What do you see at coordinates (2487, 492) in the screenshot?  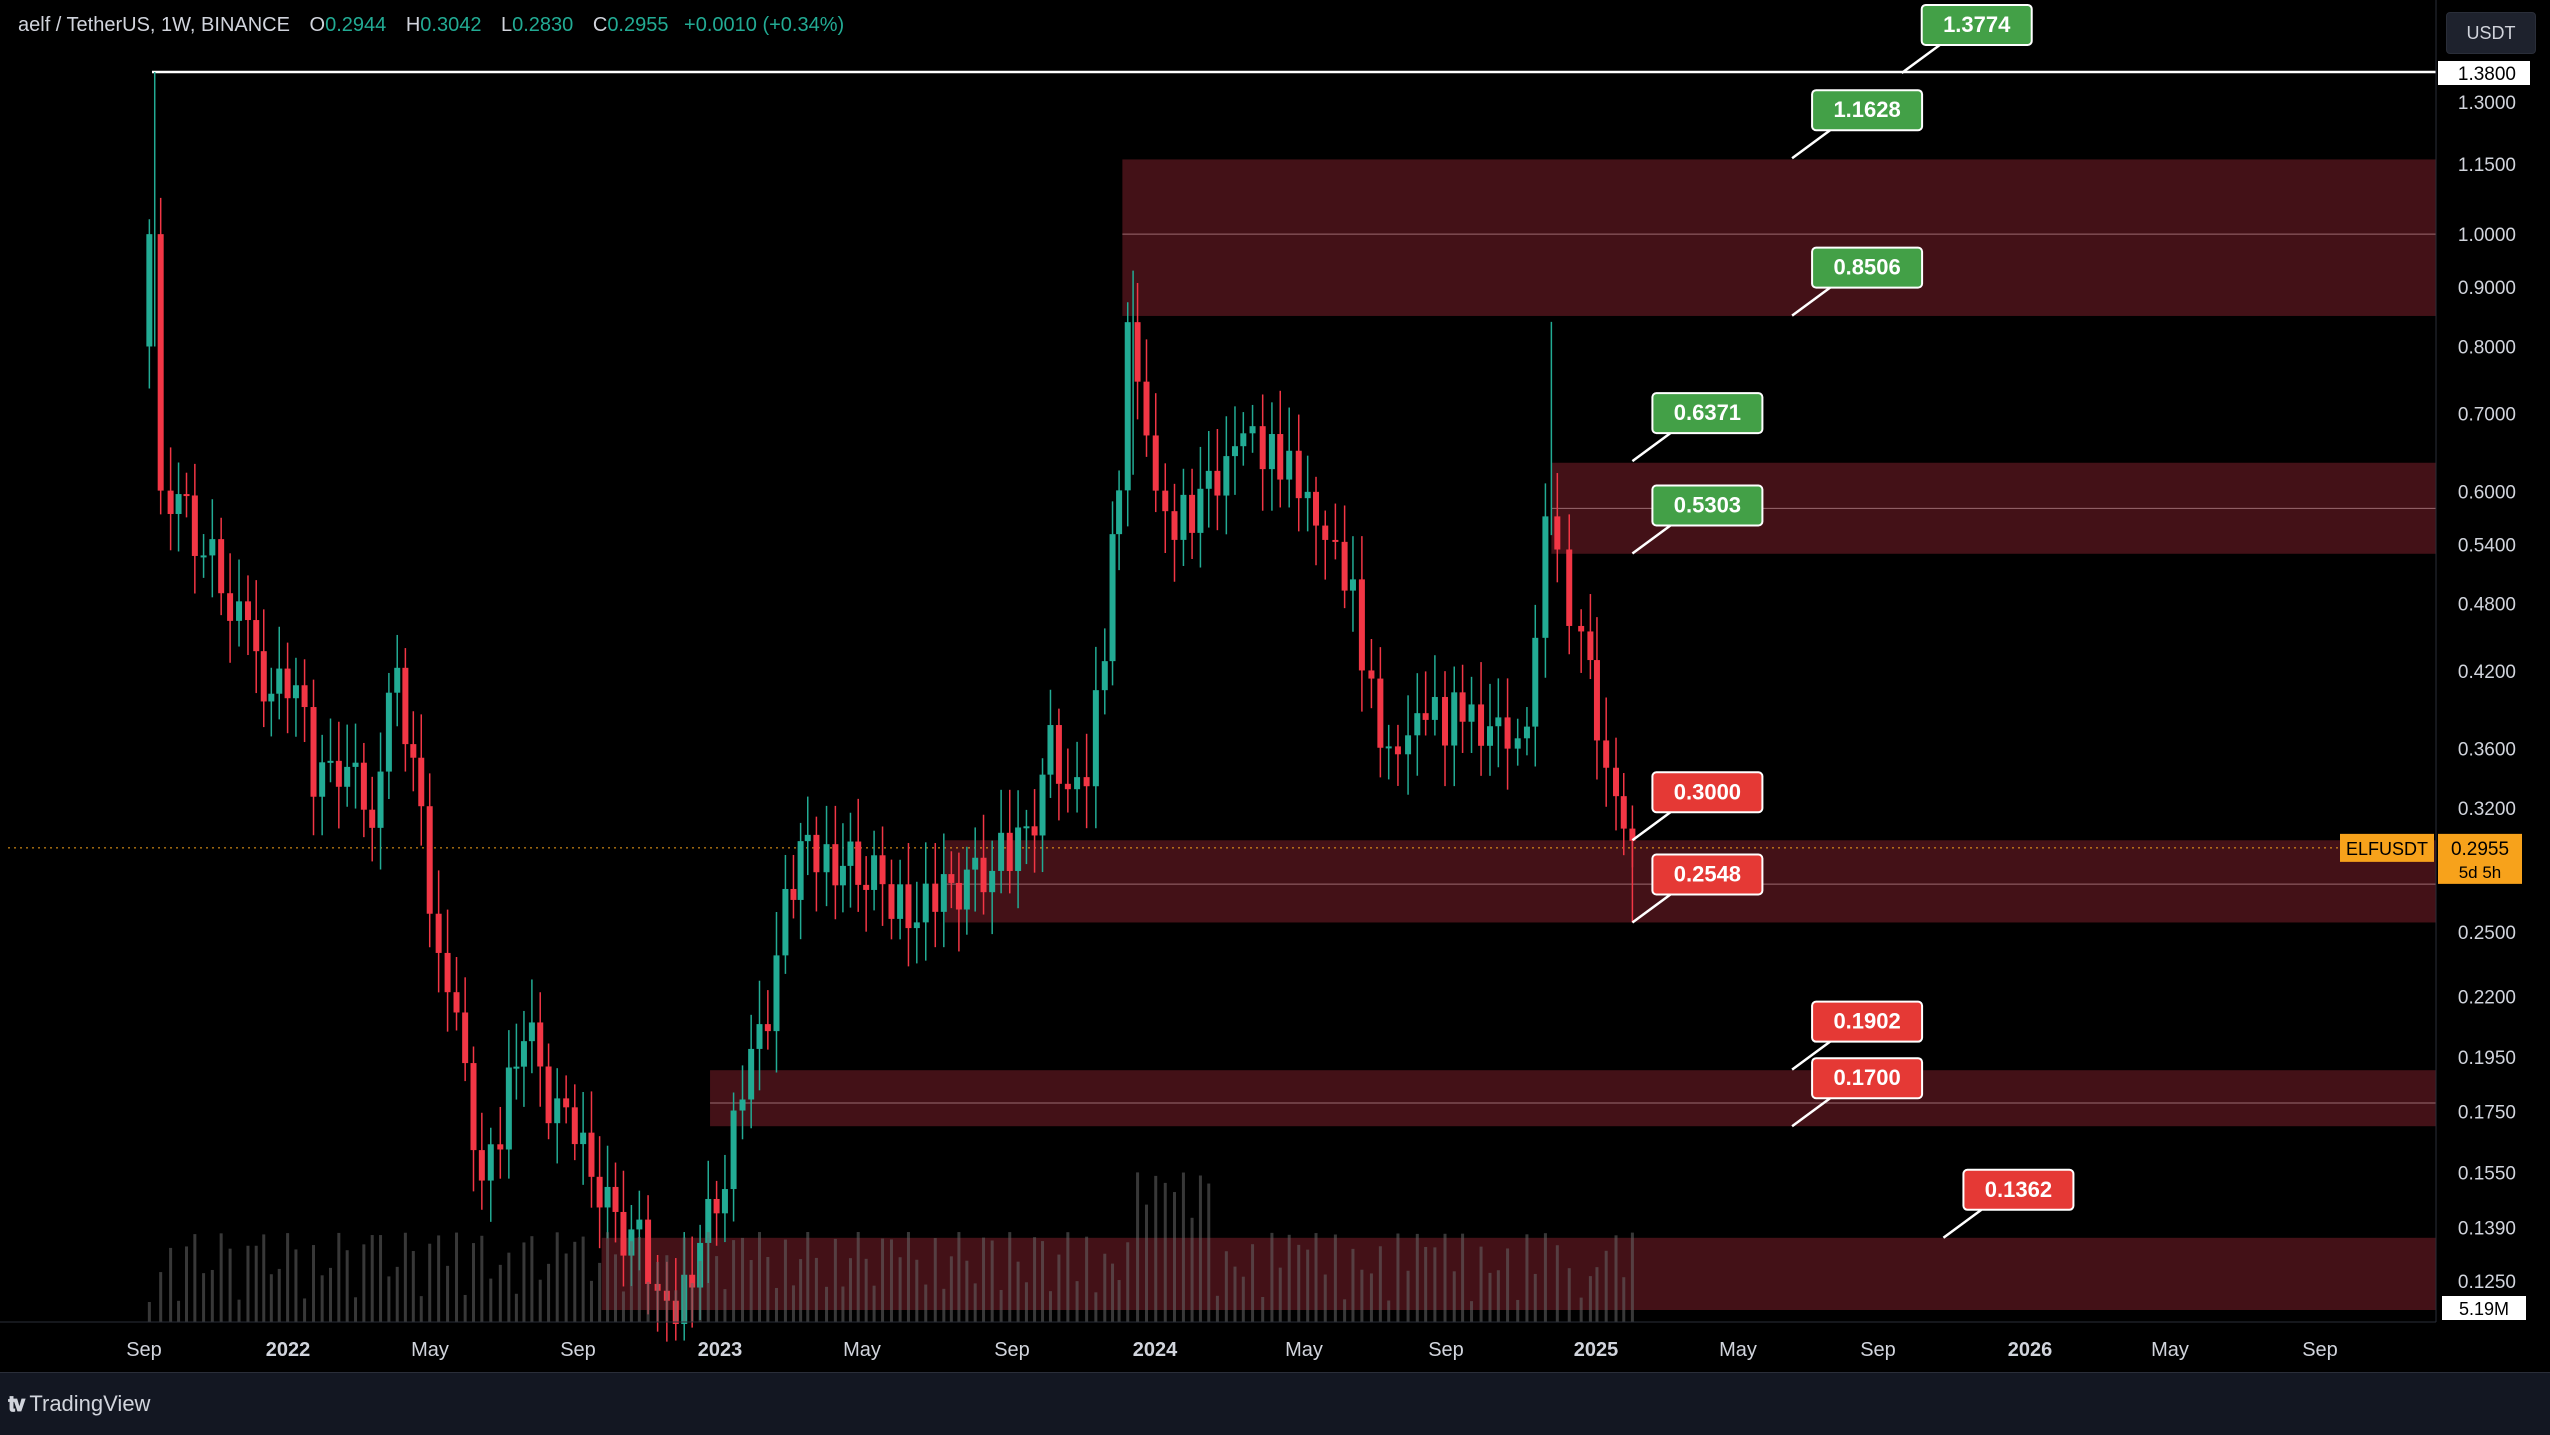 I see `y-tick-6: 0.6000` at bounding box center [2487, 492].